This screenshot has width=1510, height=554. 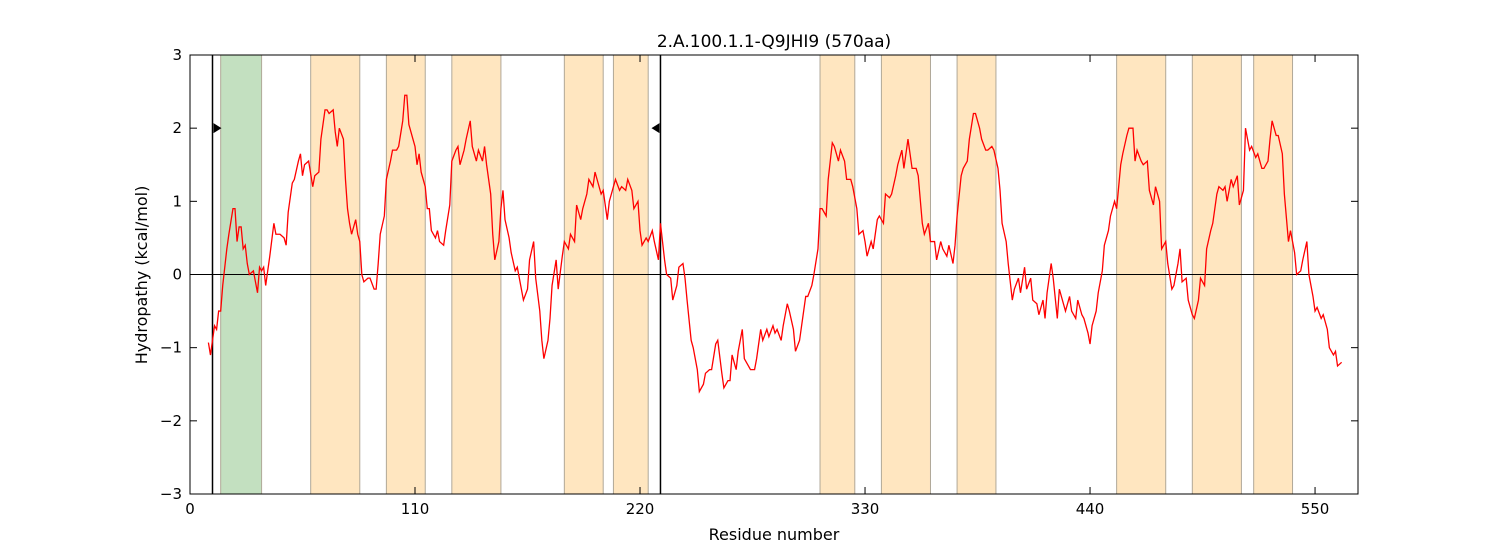 I want to click on y-tick-label: 1, so click(x=177, y=201).